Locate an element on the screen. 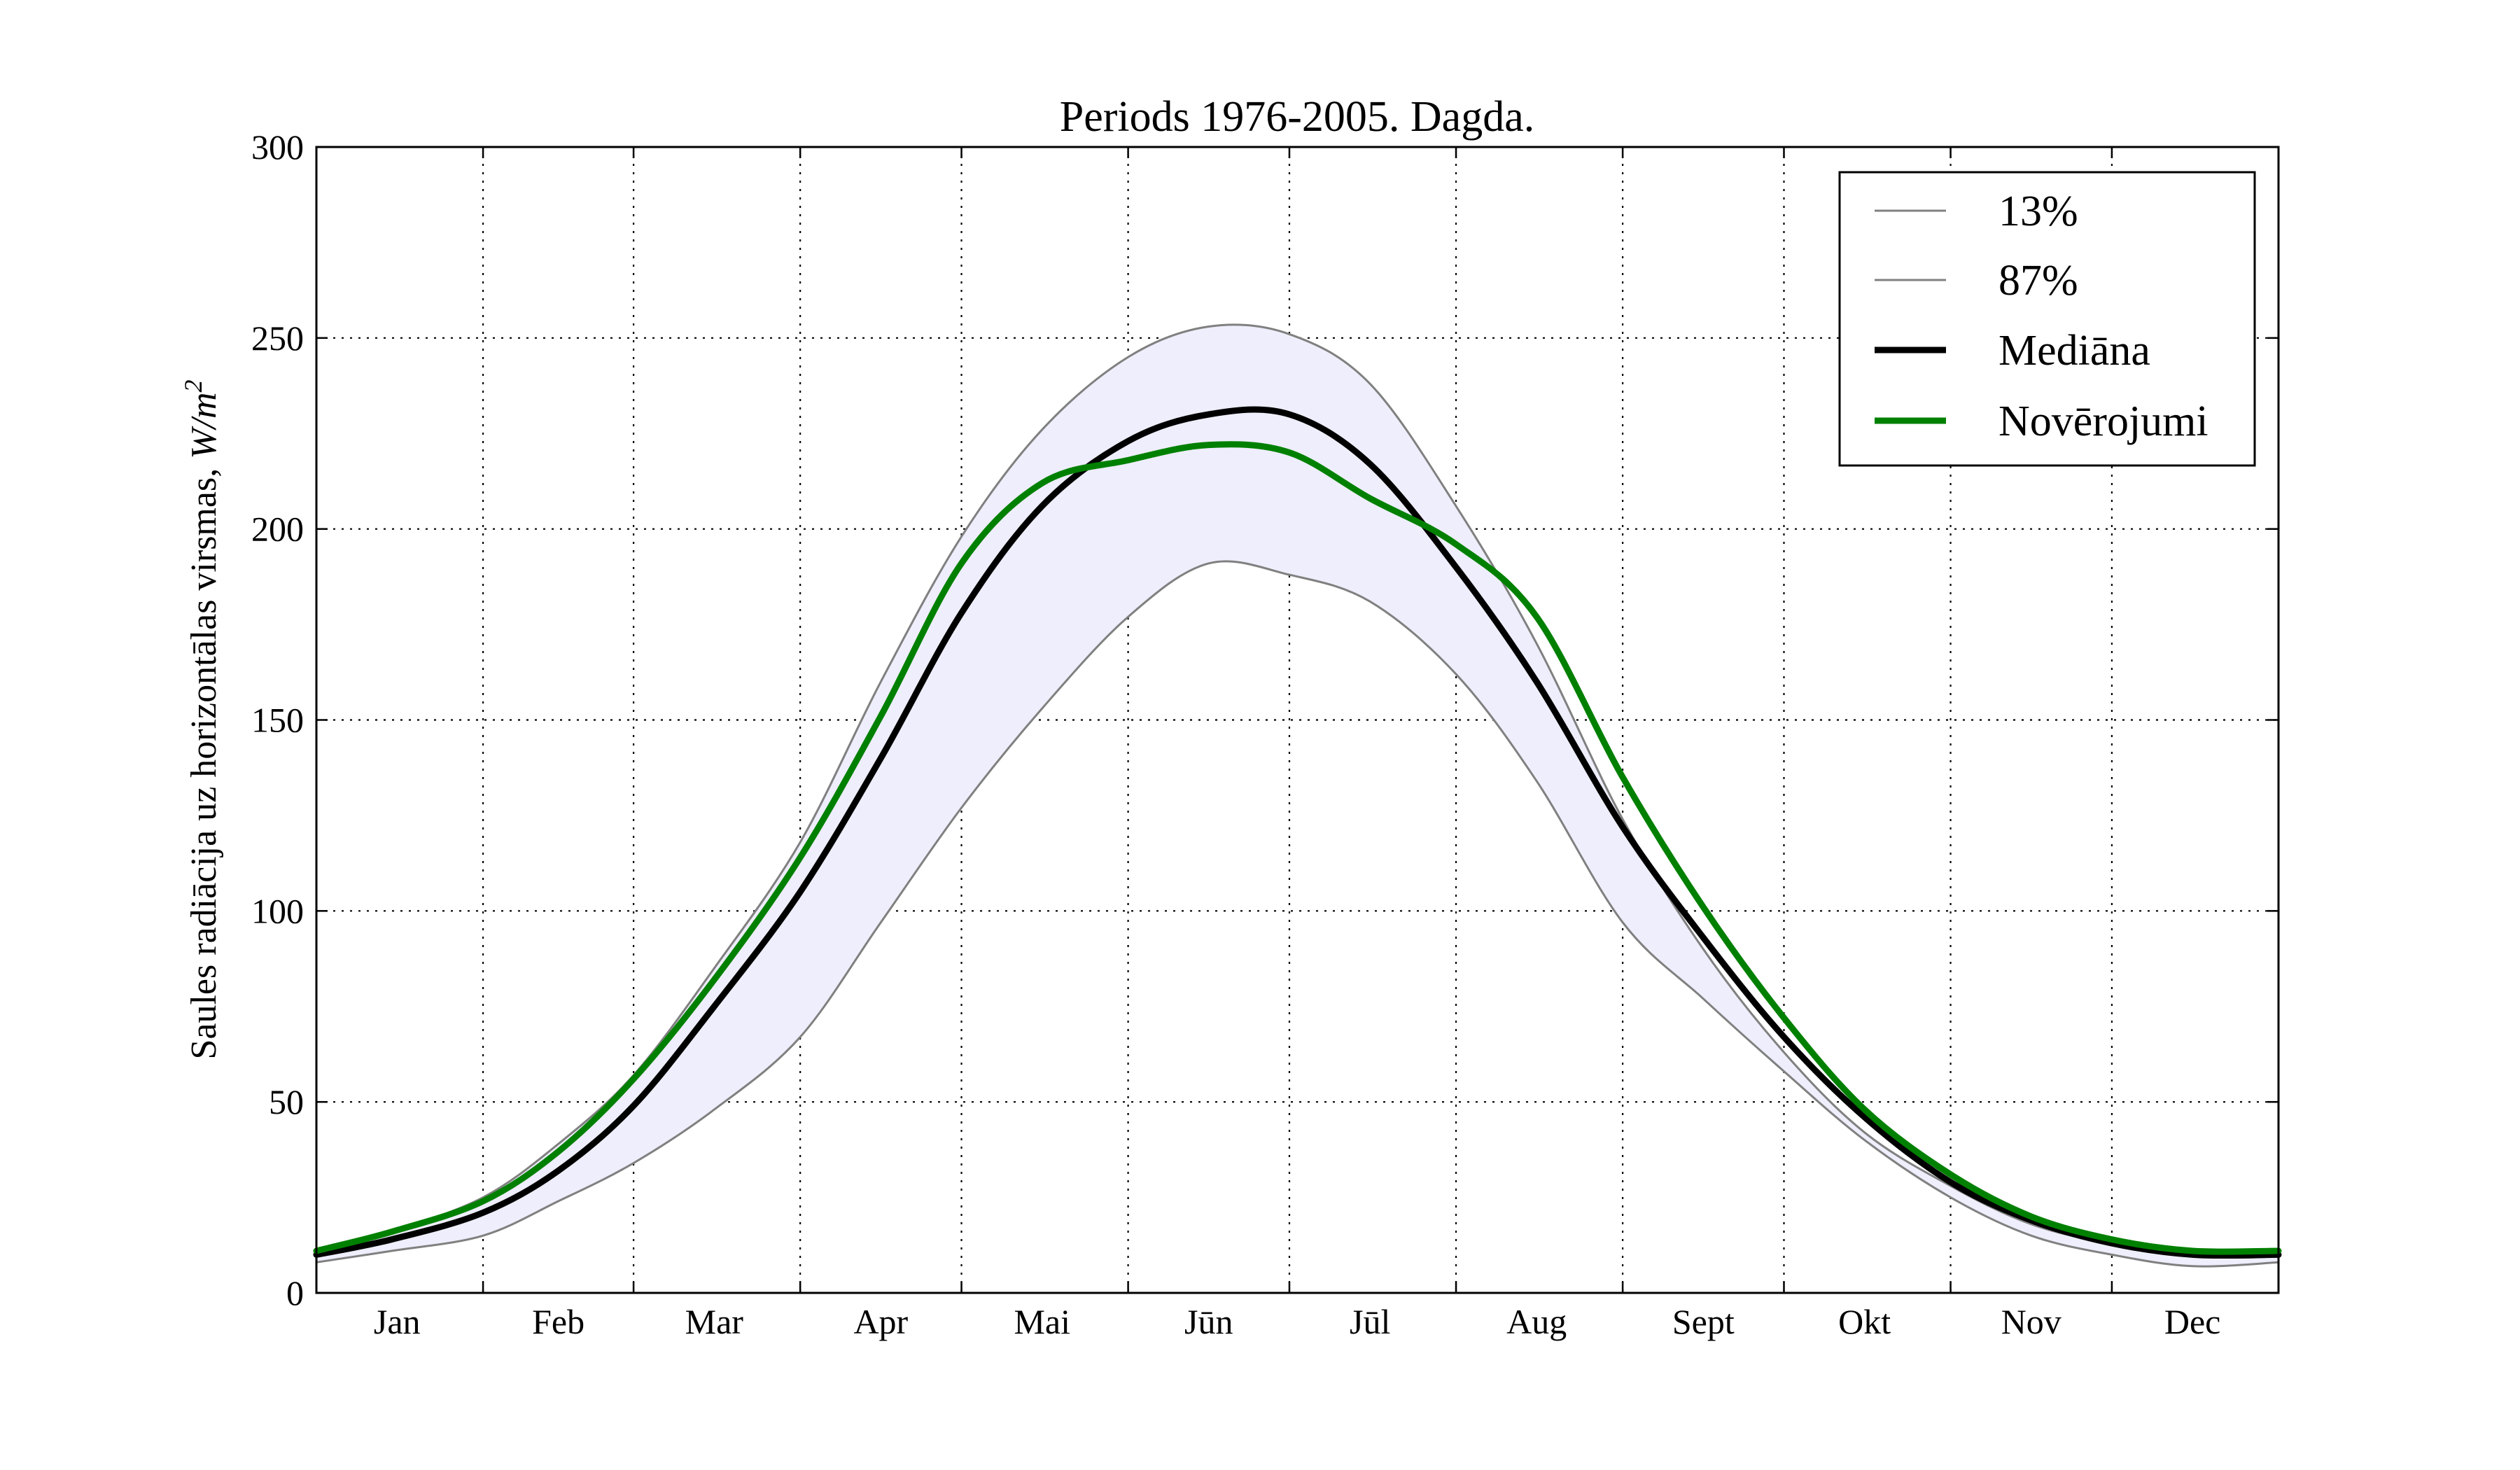 This screenshot has width=2520, height=1470. legend: 13% 87% Mediāna Novērojumi is located at coordinates (2047, 319).